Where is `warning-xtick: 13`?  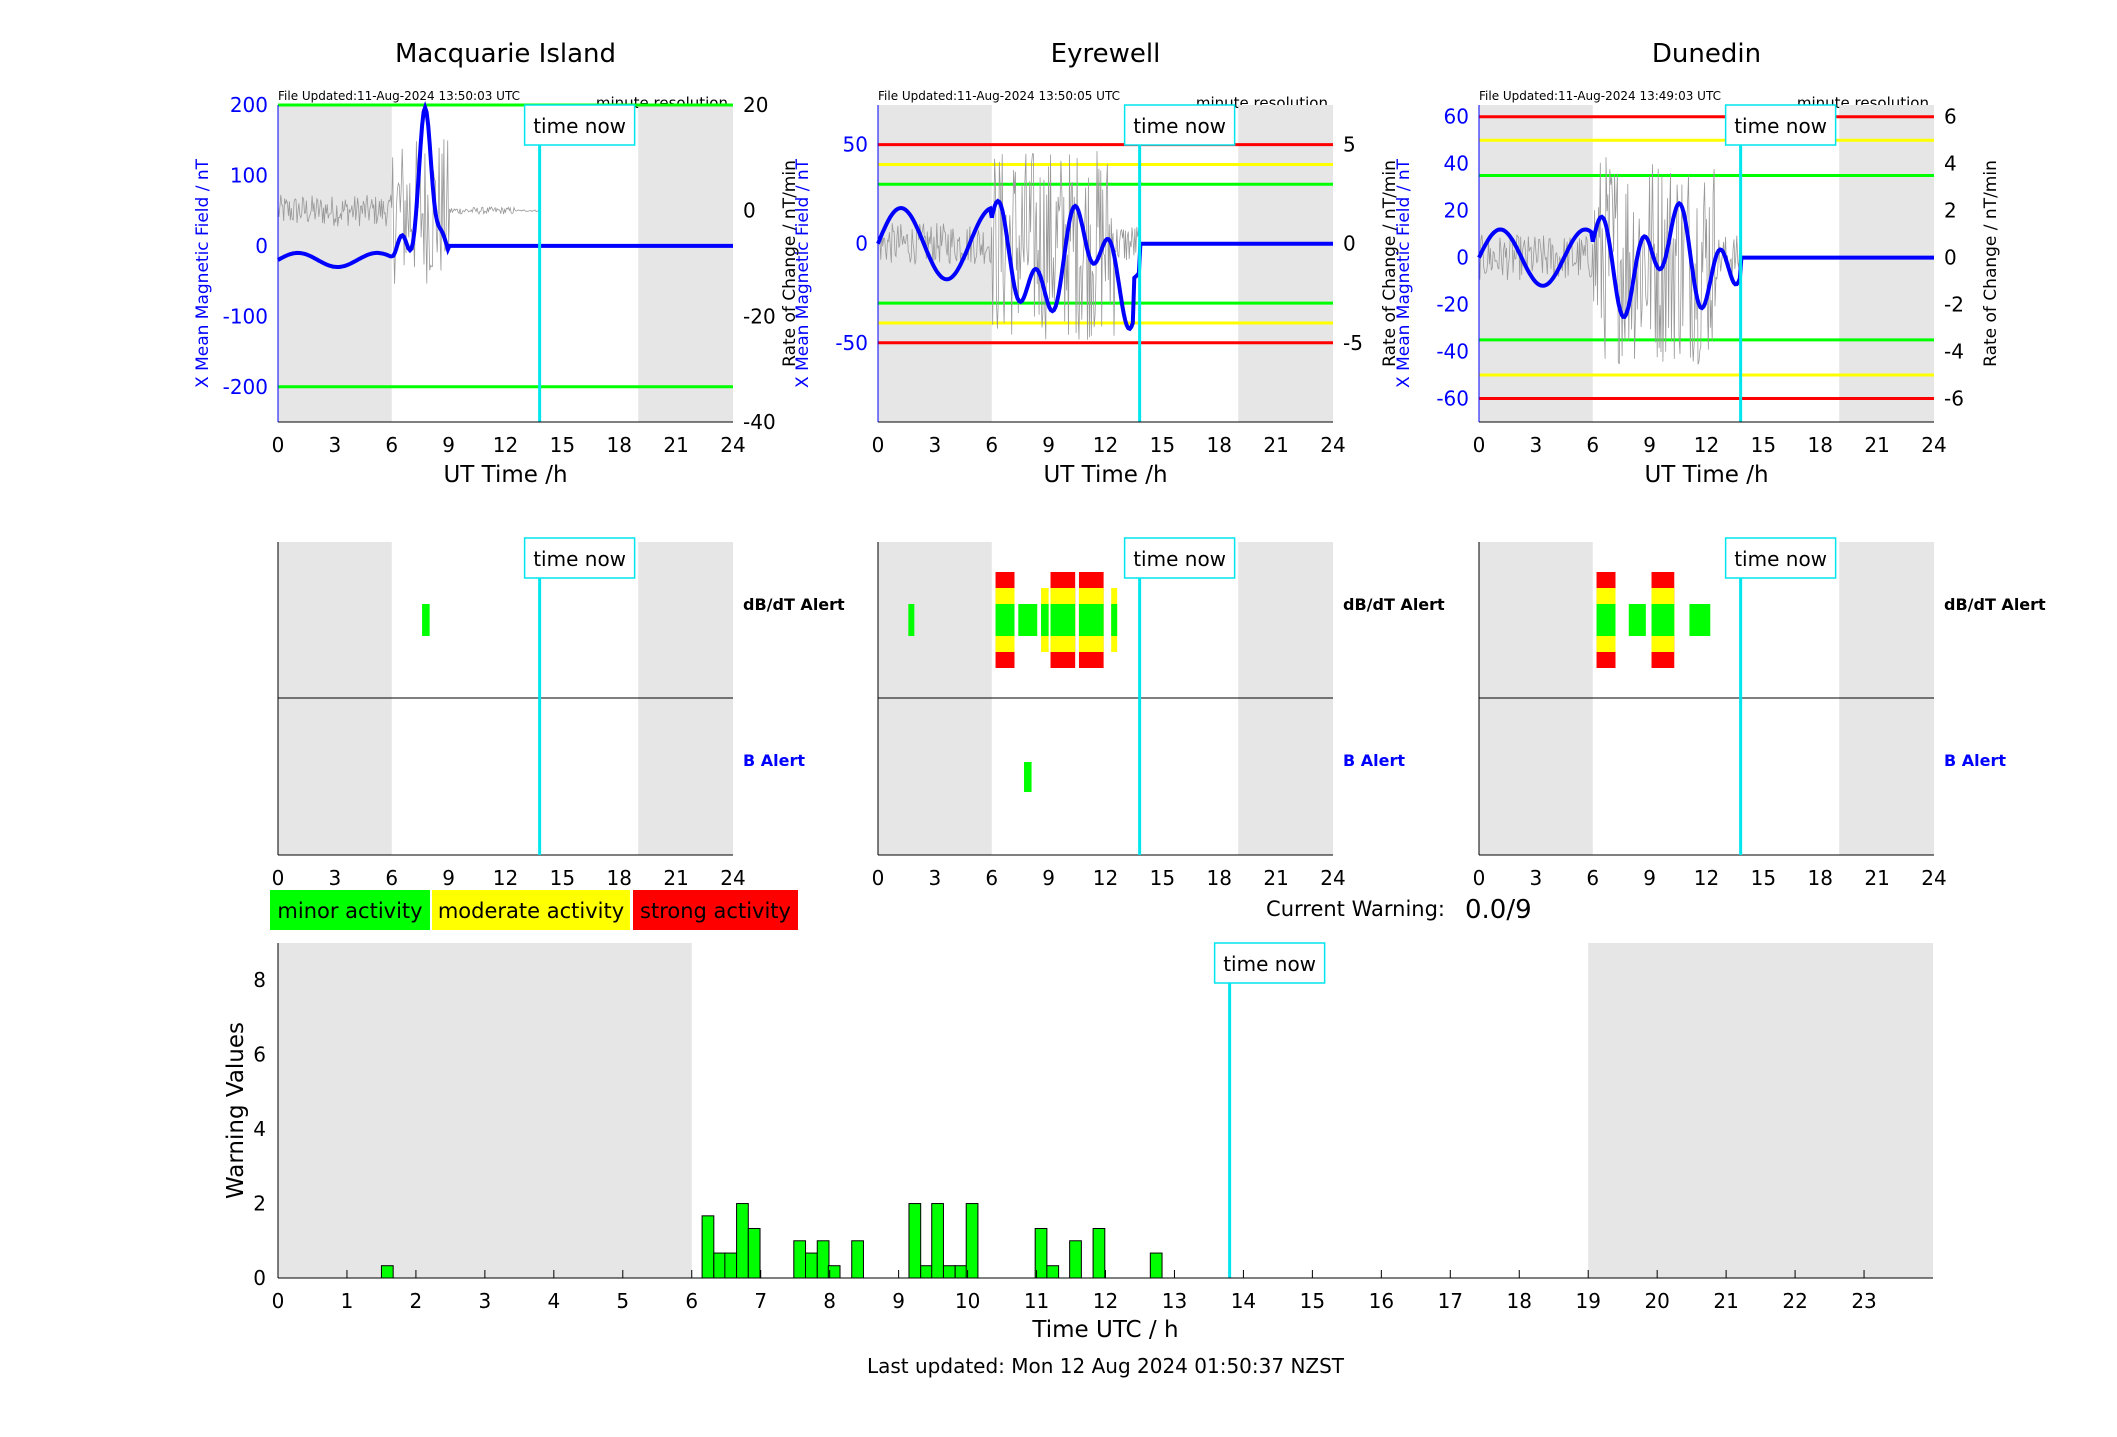
warning-xtick: 13 is located at coordinates (1174, 1301).